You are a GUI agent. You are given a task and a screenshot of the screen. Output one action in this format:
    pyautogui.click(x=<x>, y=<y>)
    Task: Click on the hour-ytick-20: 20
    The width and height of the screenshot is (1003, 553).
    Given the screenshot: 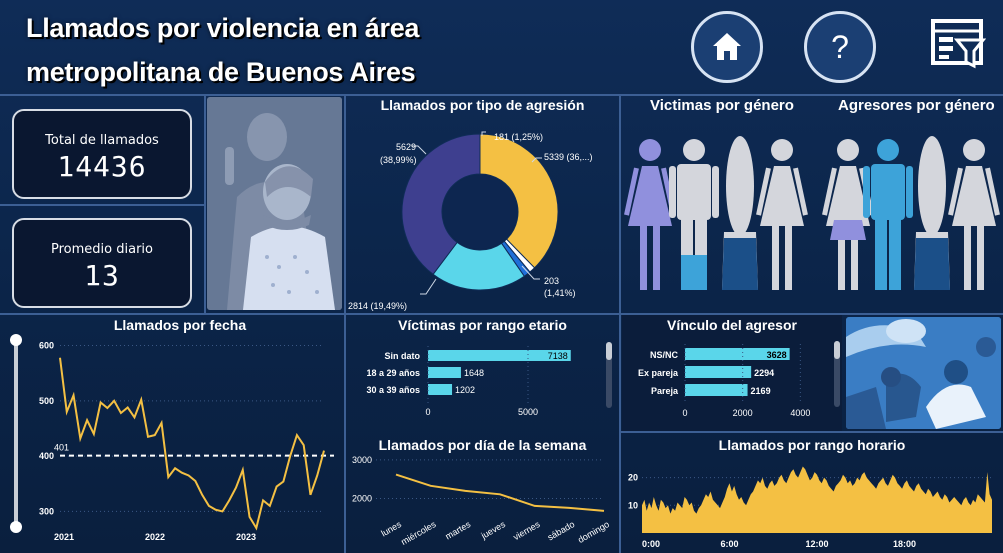 What is the action you would take?
    pyautogui.click(x=633, y=478)
    